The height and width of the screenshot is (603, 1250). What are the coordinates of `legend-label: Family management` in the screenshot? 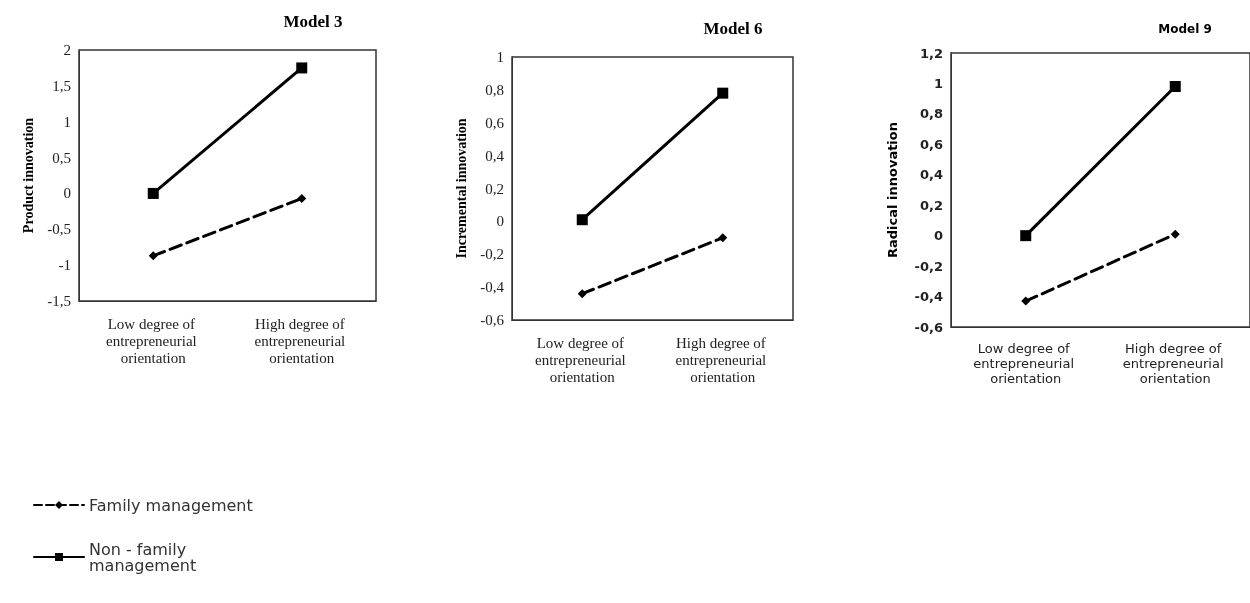 It's located at (171, 505).